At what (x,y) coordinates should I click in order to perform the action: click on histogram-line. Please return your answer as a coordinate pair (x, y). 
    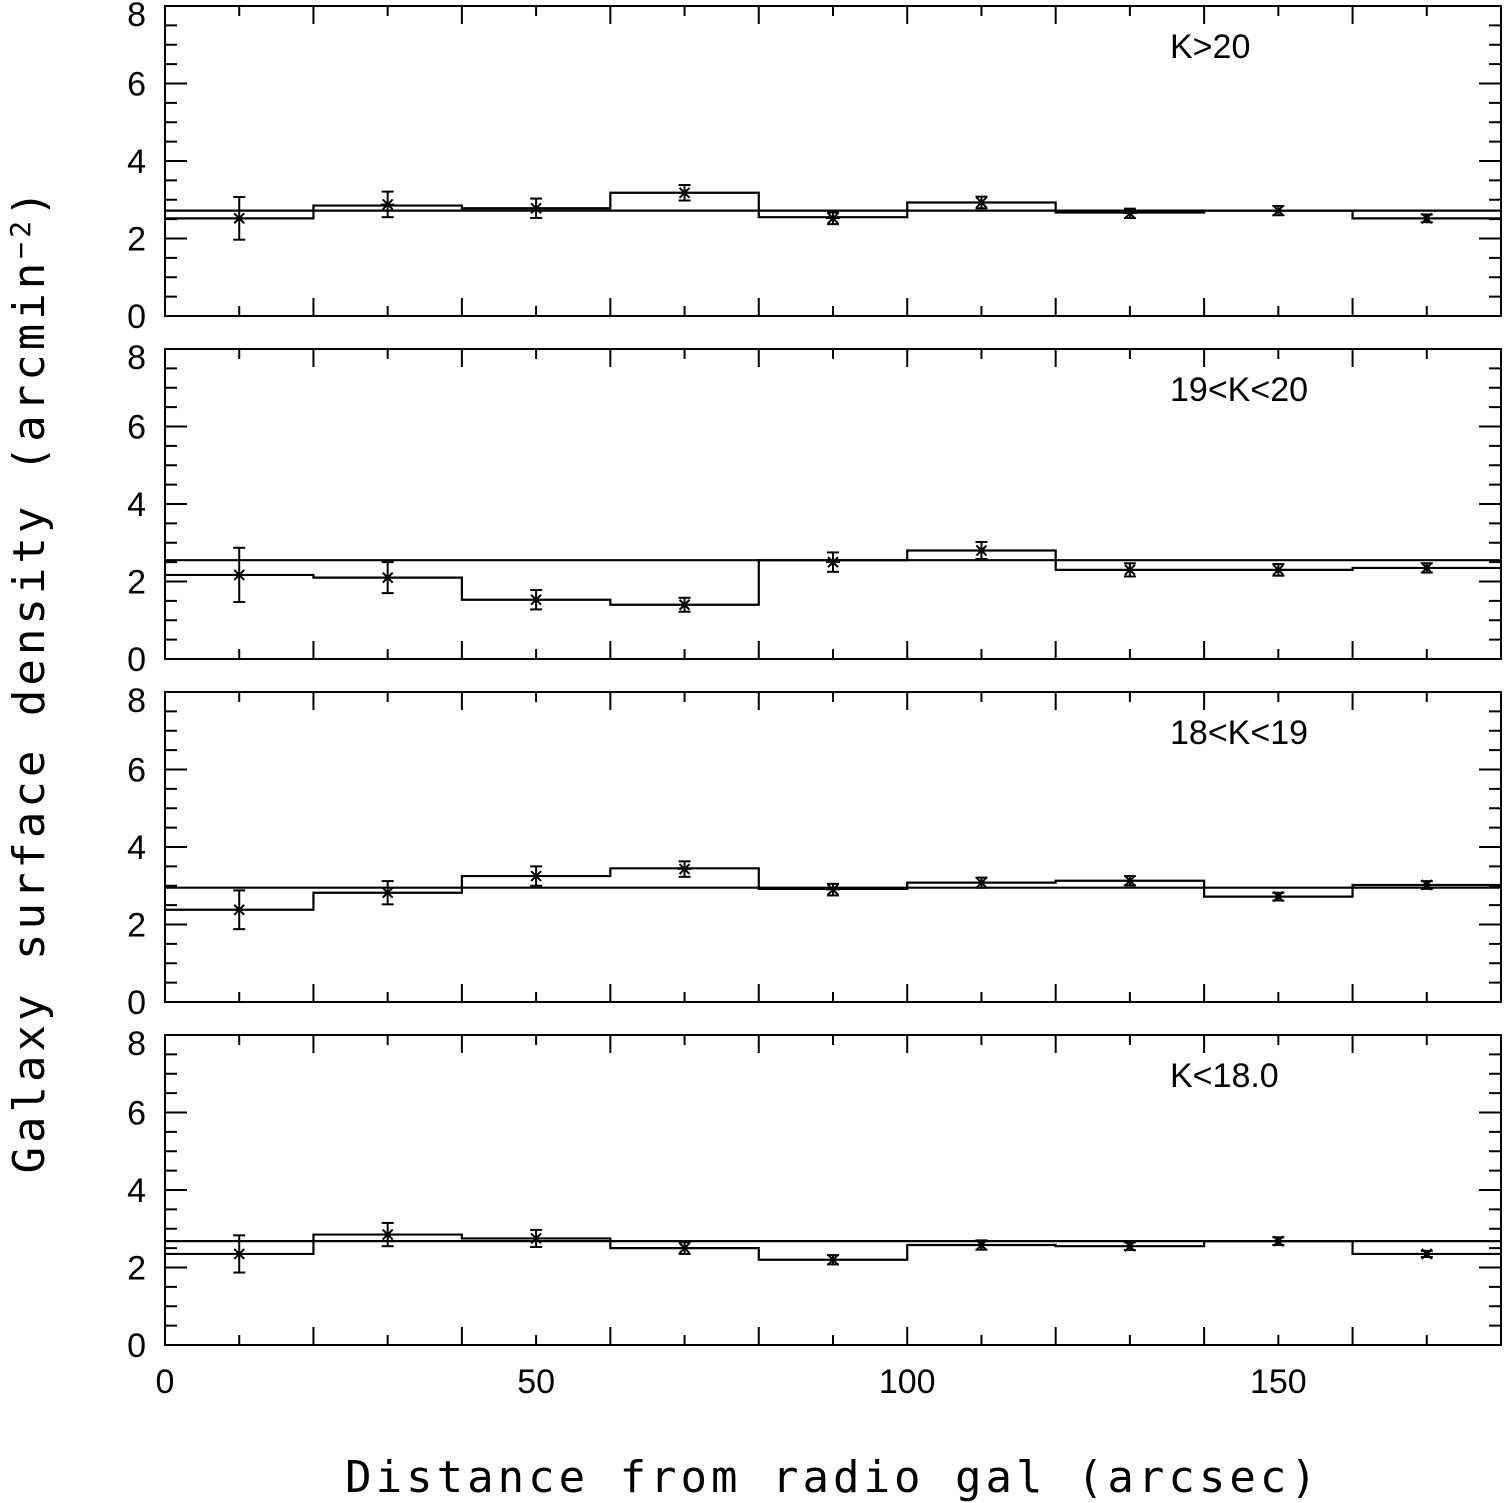
    Looking at the image, I should click on (833, 577).